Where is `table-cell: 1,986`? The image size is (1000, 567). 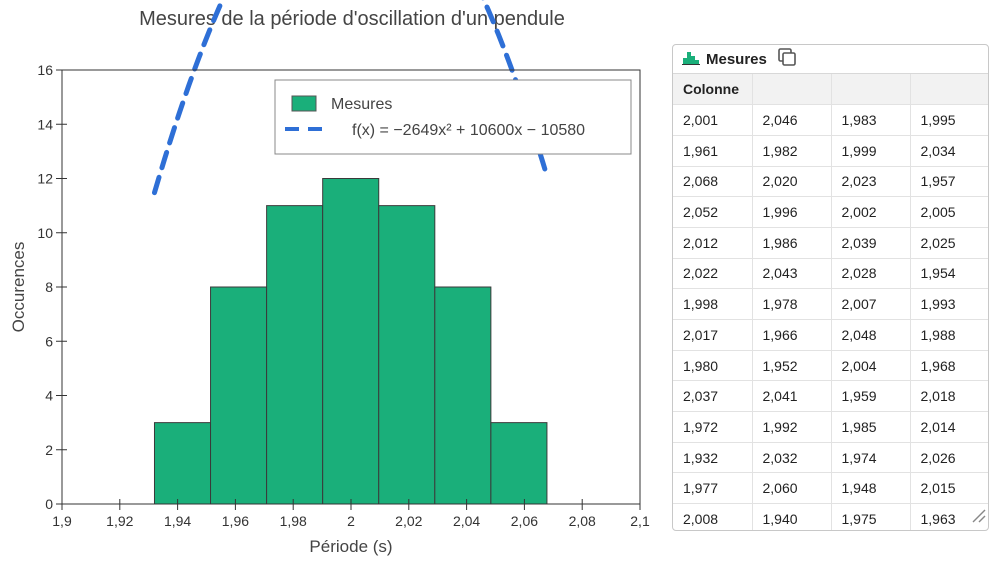
table-cell: 1,986 is located at coordinates (792, 243).